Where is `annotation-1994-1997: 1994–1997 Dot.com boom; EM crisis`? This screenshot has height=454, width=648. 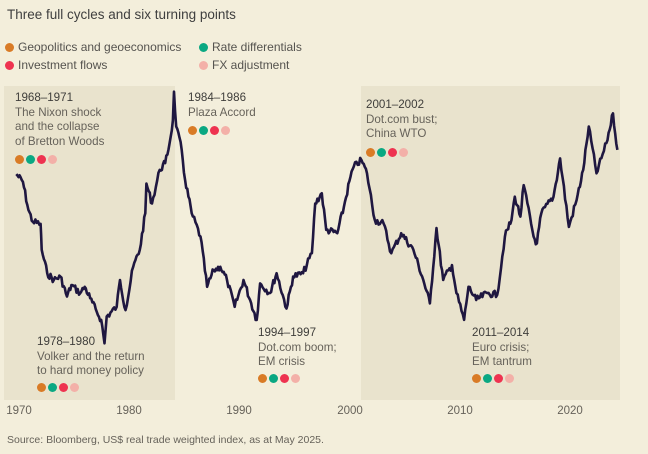
annotation-1994-1997: 1994–1997 Dot.com boom; EM crisis is located at coordinates (297, 354).